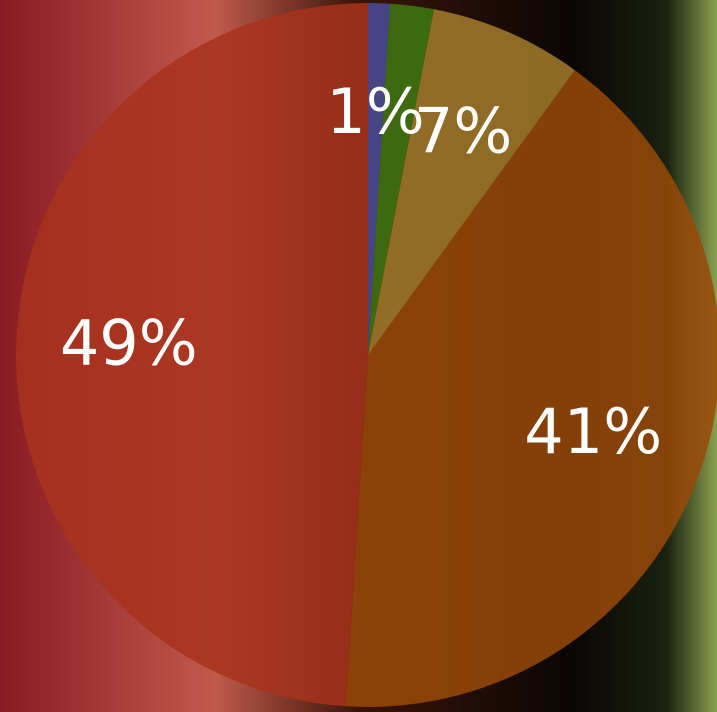 This screenshot has width=717, height=712. I want to click on slice-label: 49%, so click(129, 343).